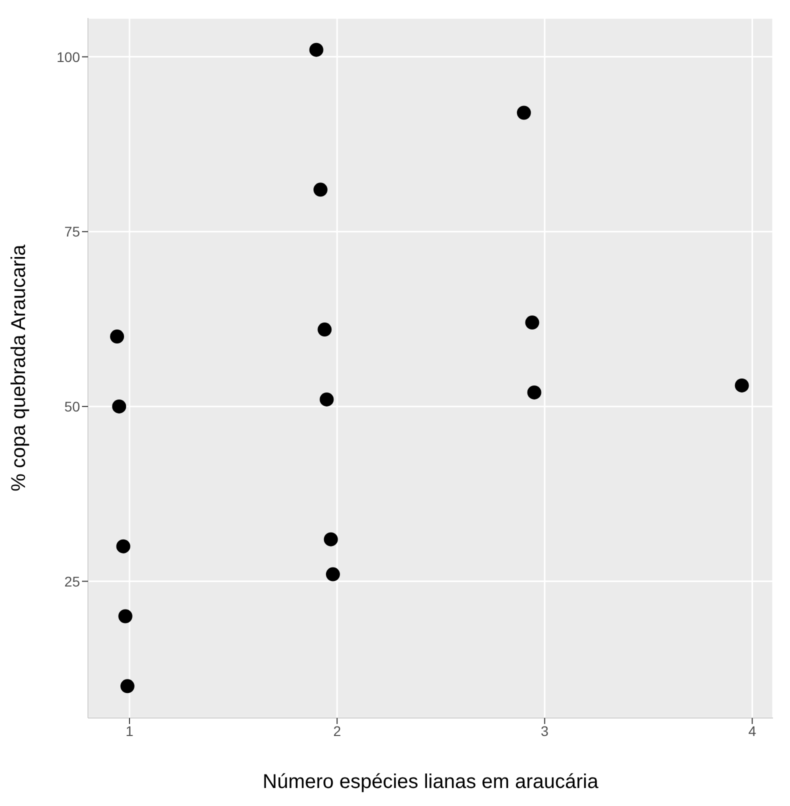 The width and height of the screenshot is (790, 806). Describe the element at coordinates (19, 368) in the screenshot. I see `y-axis-title: % copa quebrada Araucaria` at that location.